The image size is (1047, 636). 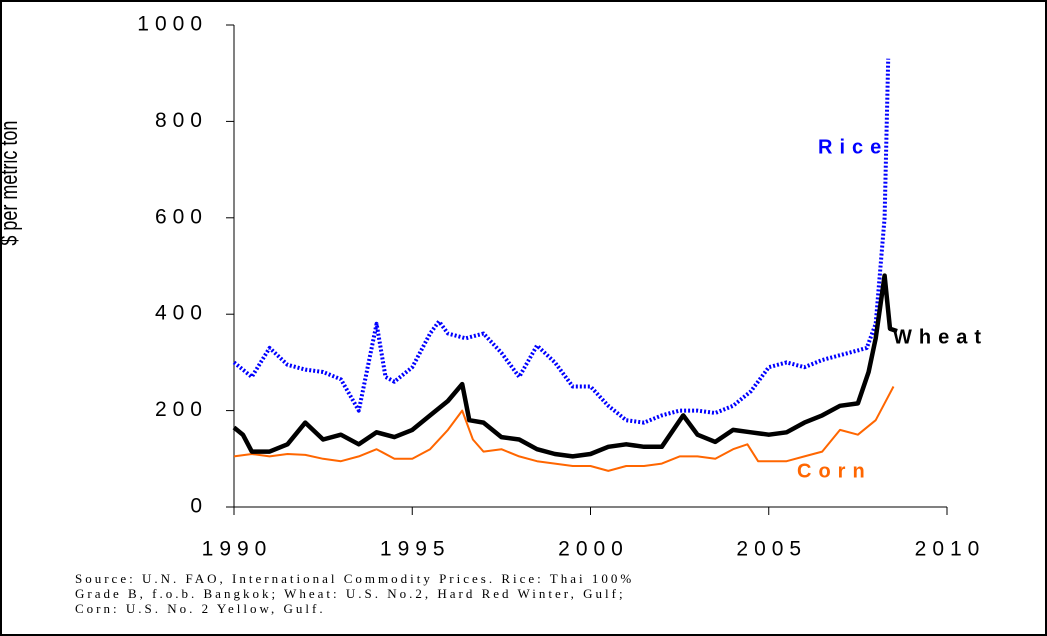 I want to click on x-tick-label: 1990, so click(x=237, y=549).